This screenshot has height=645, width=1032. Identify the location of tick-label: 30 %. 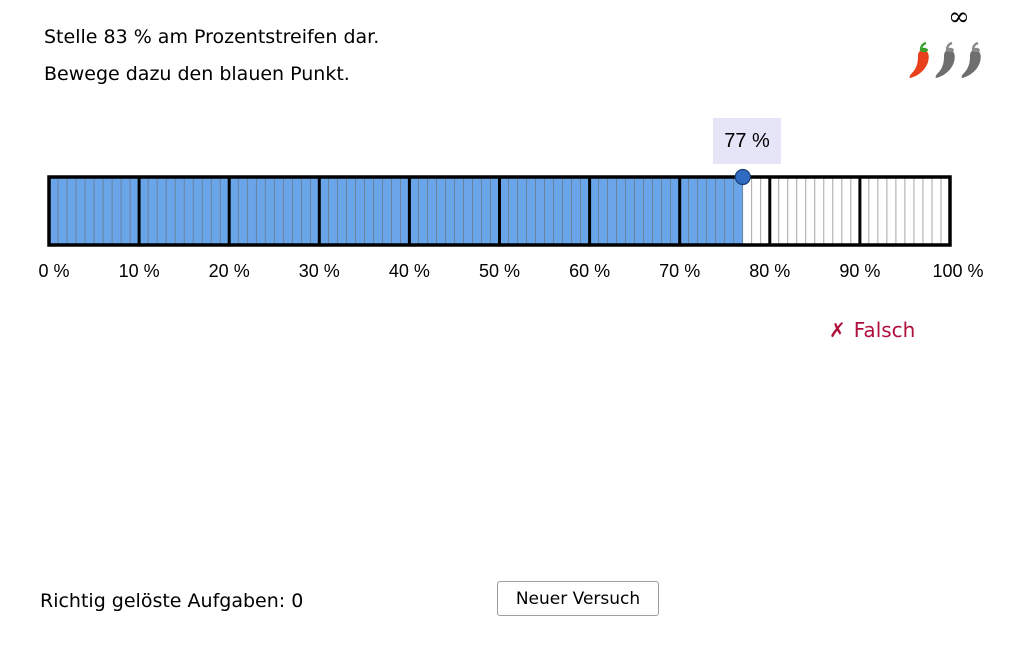
(319, 271).